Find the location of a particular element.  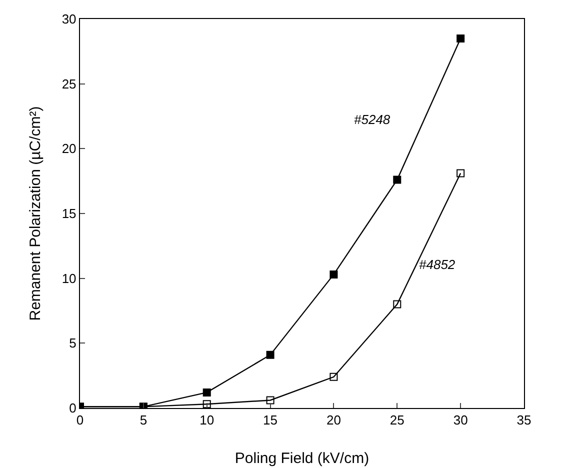

series-label: #4852 is located at coordinates (437, 264).